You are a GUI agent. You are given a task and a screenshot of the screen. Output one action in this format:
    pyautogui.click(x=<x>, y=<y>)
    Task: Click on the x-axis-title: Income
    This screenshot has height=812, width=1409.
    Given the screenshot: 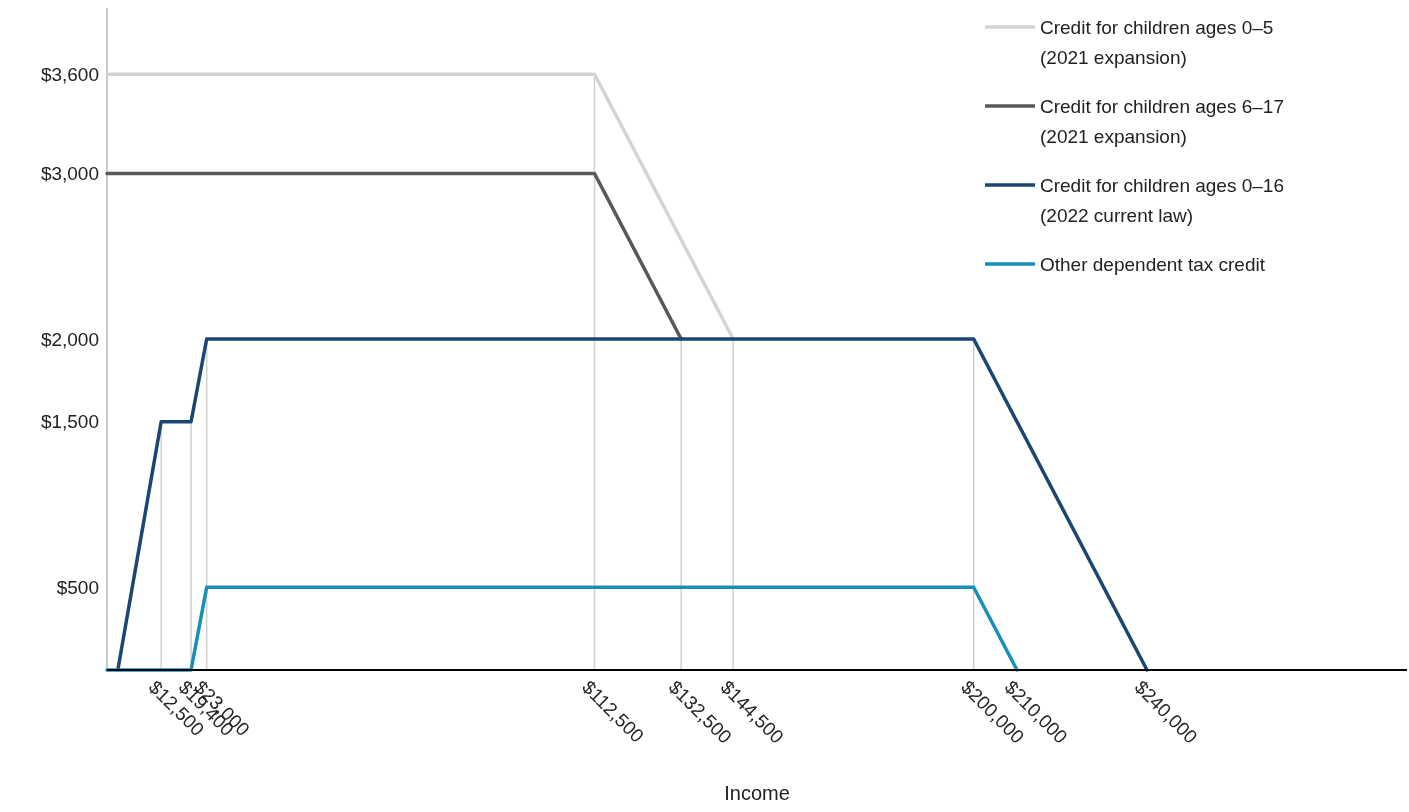 What is the action you would take?
    pyautogui.click(x=757, y=793)
    